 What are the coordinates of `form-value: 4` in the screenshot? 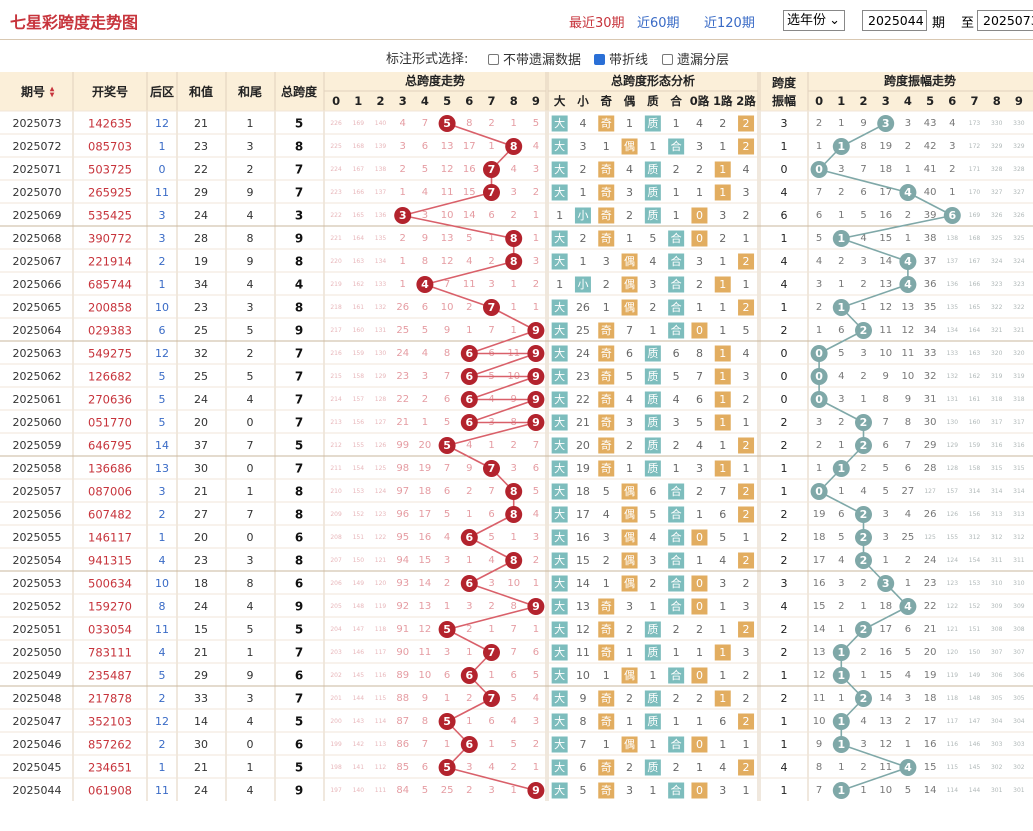 It's located at (676, 399).